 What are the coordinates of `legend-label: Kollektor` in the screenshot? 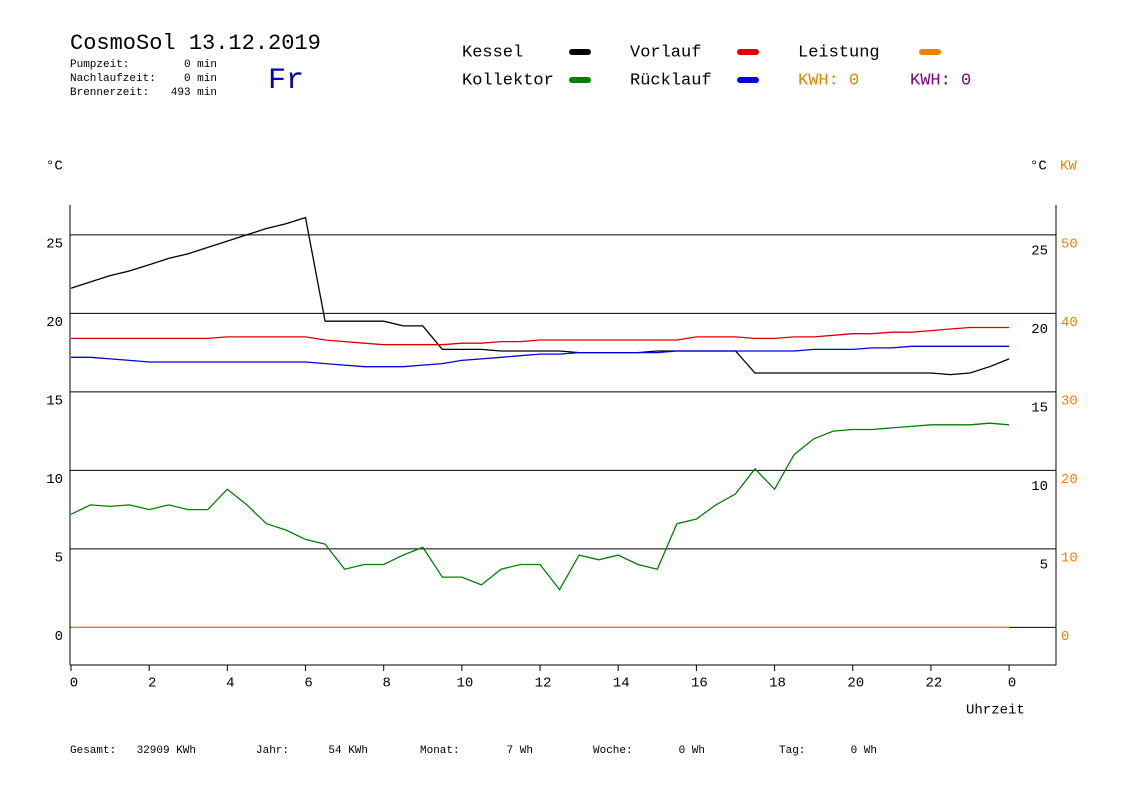 It's located at (508, 80).